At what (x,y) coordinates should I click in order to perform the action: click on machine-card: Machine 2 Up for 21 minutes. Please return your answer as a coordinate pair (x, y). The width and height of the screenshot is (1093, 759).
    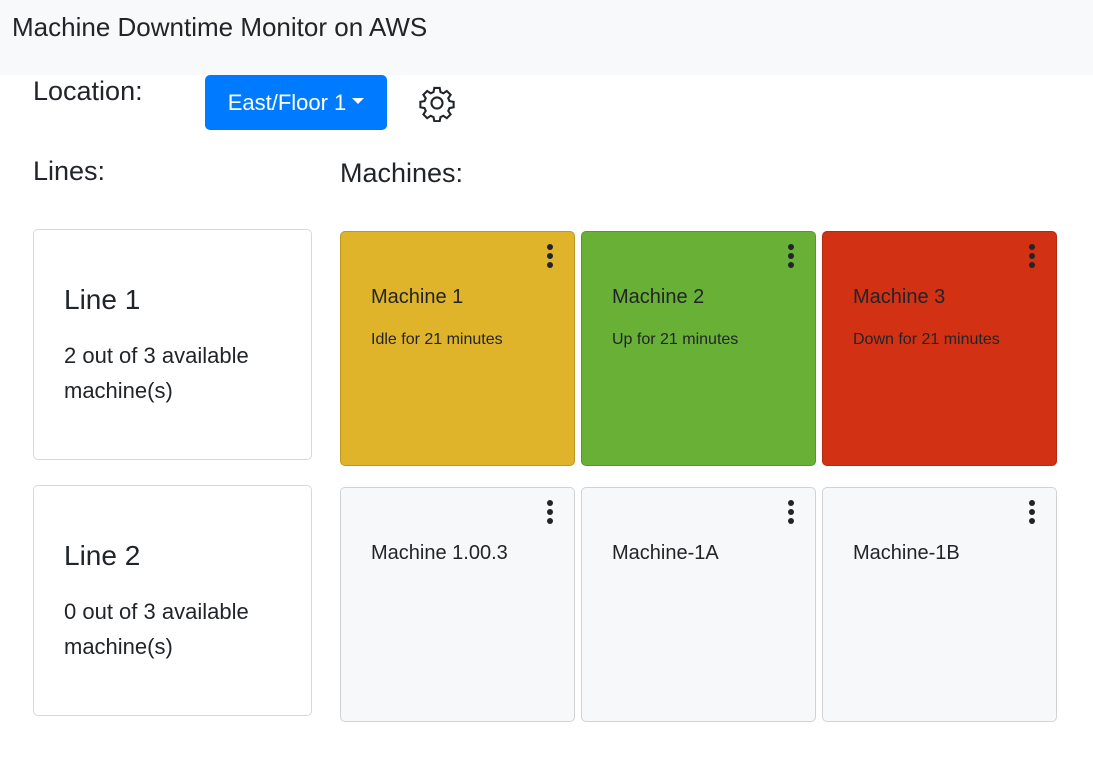
    Looking at the image, I should click on (698, 348).